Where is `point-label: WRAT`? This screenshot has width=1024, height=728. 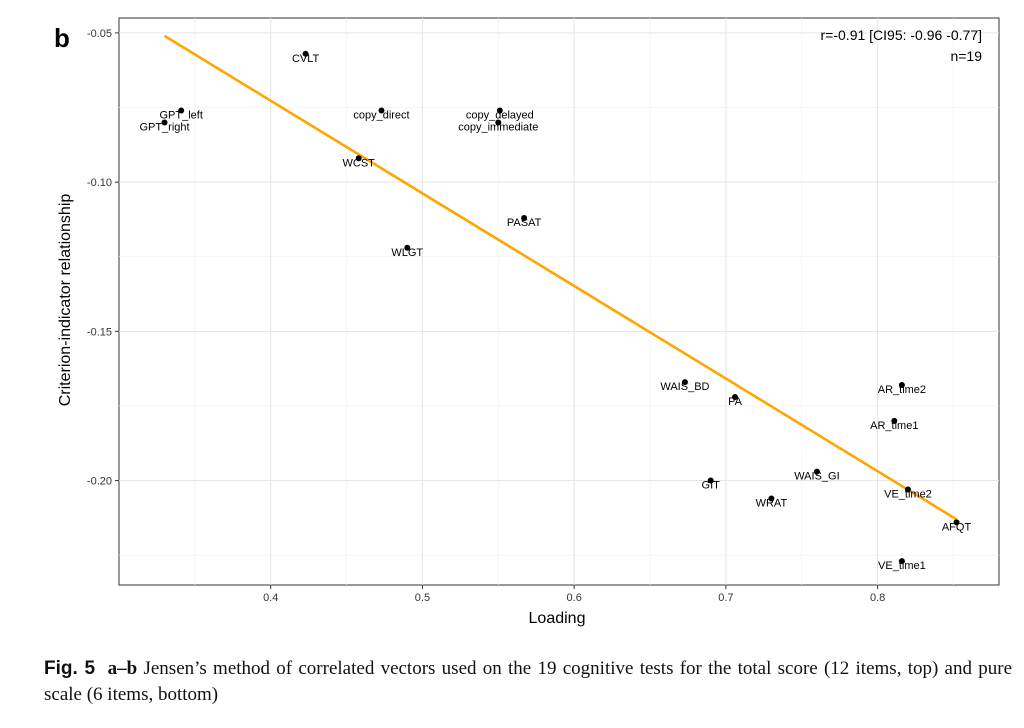
point-label: WRAT is located at coordinates (772, 503).